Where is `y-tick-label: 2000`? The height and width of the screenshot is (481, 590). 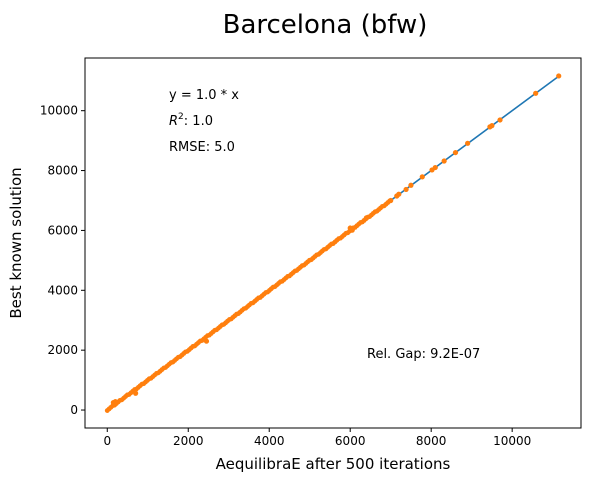
y-tick-label: 2000 is located at coordinates (62, 350).